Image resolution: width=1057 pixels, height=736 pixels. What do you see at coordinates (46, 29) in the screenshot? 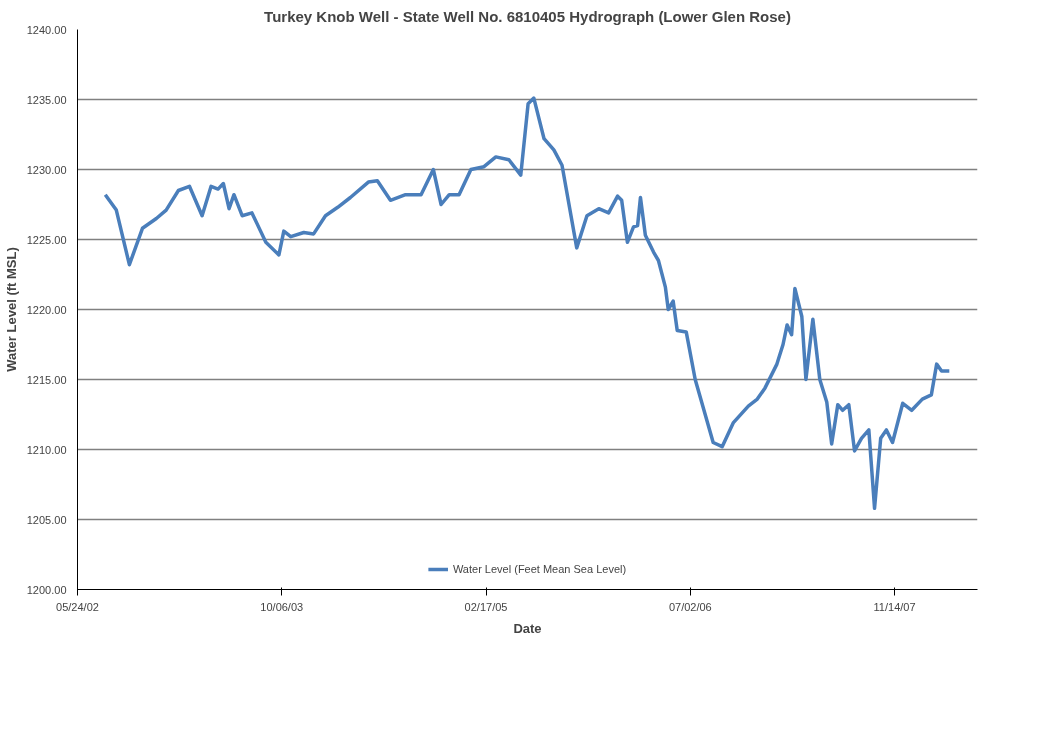
I see `y-tick-label: 1240.00` at bounding box center [46, 29].